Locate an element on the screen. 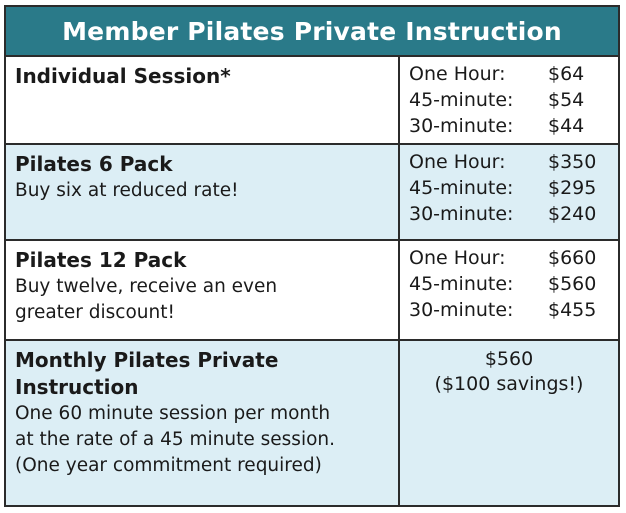  price-value: $240 is located at coordinates (572, 214).